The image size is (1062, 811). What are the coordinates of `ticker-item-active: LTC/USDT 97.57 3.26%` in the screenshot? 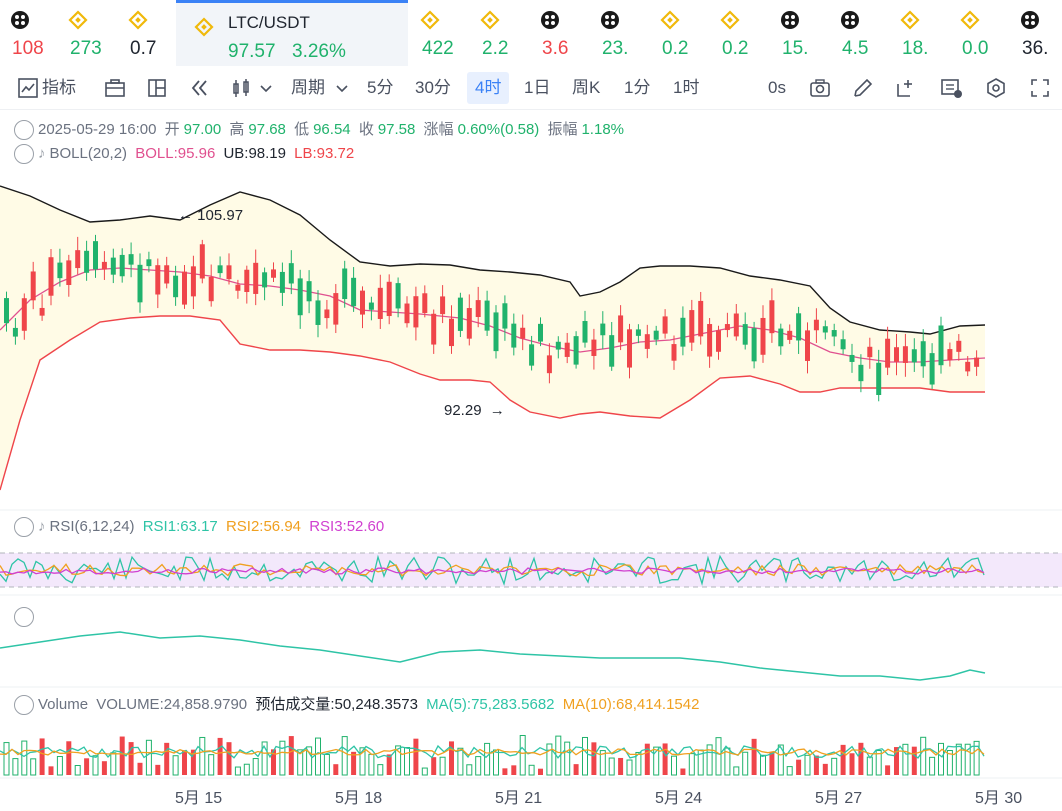 It's located at (292, 33).